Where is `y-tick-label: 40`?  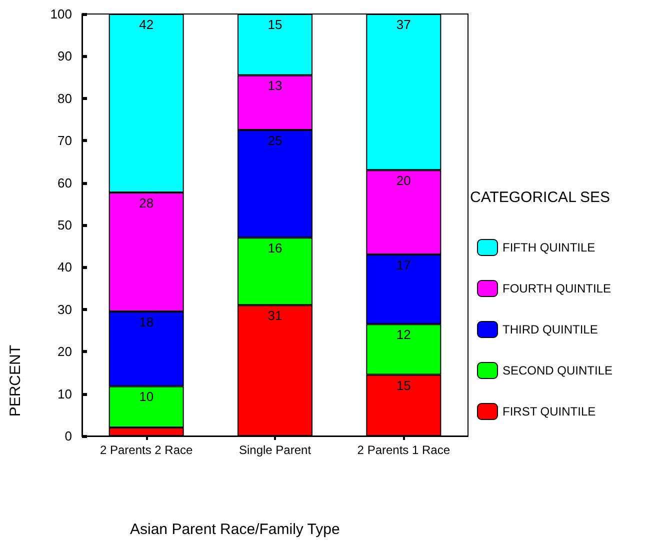
y-tick-label: 40 is located at coordinates (65, 267).